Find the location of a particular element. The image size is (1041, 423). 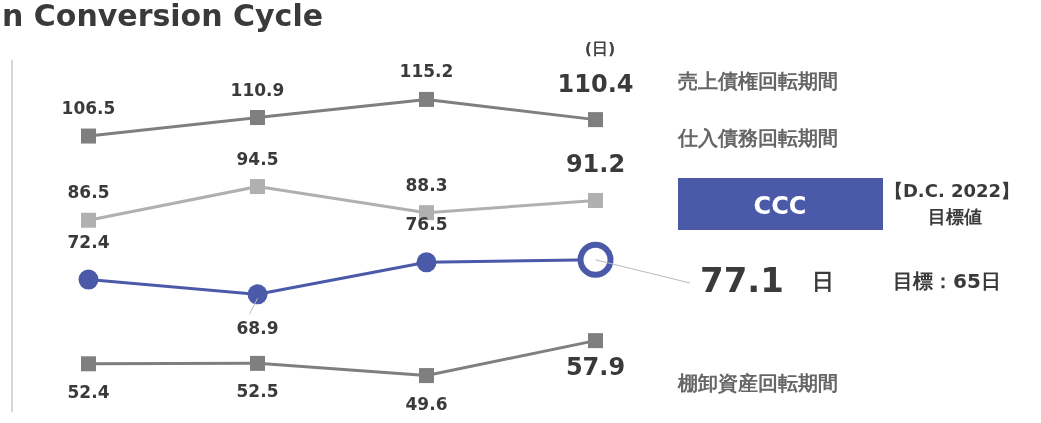

text: 日 is located at coordinates (823, 281).